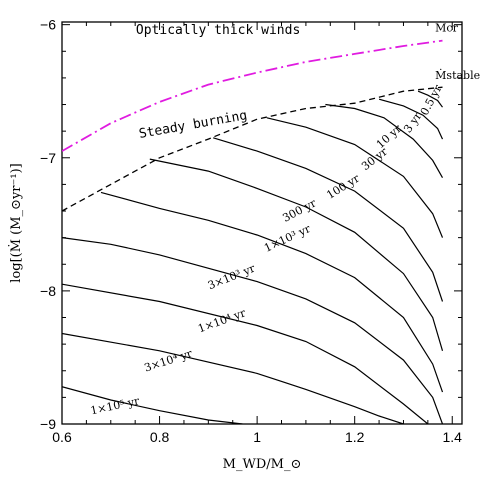  I want to click on region-label: Steady burning, so click(193, 125).